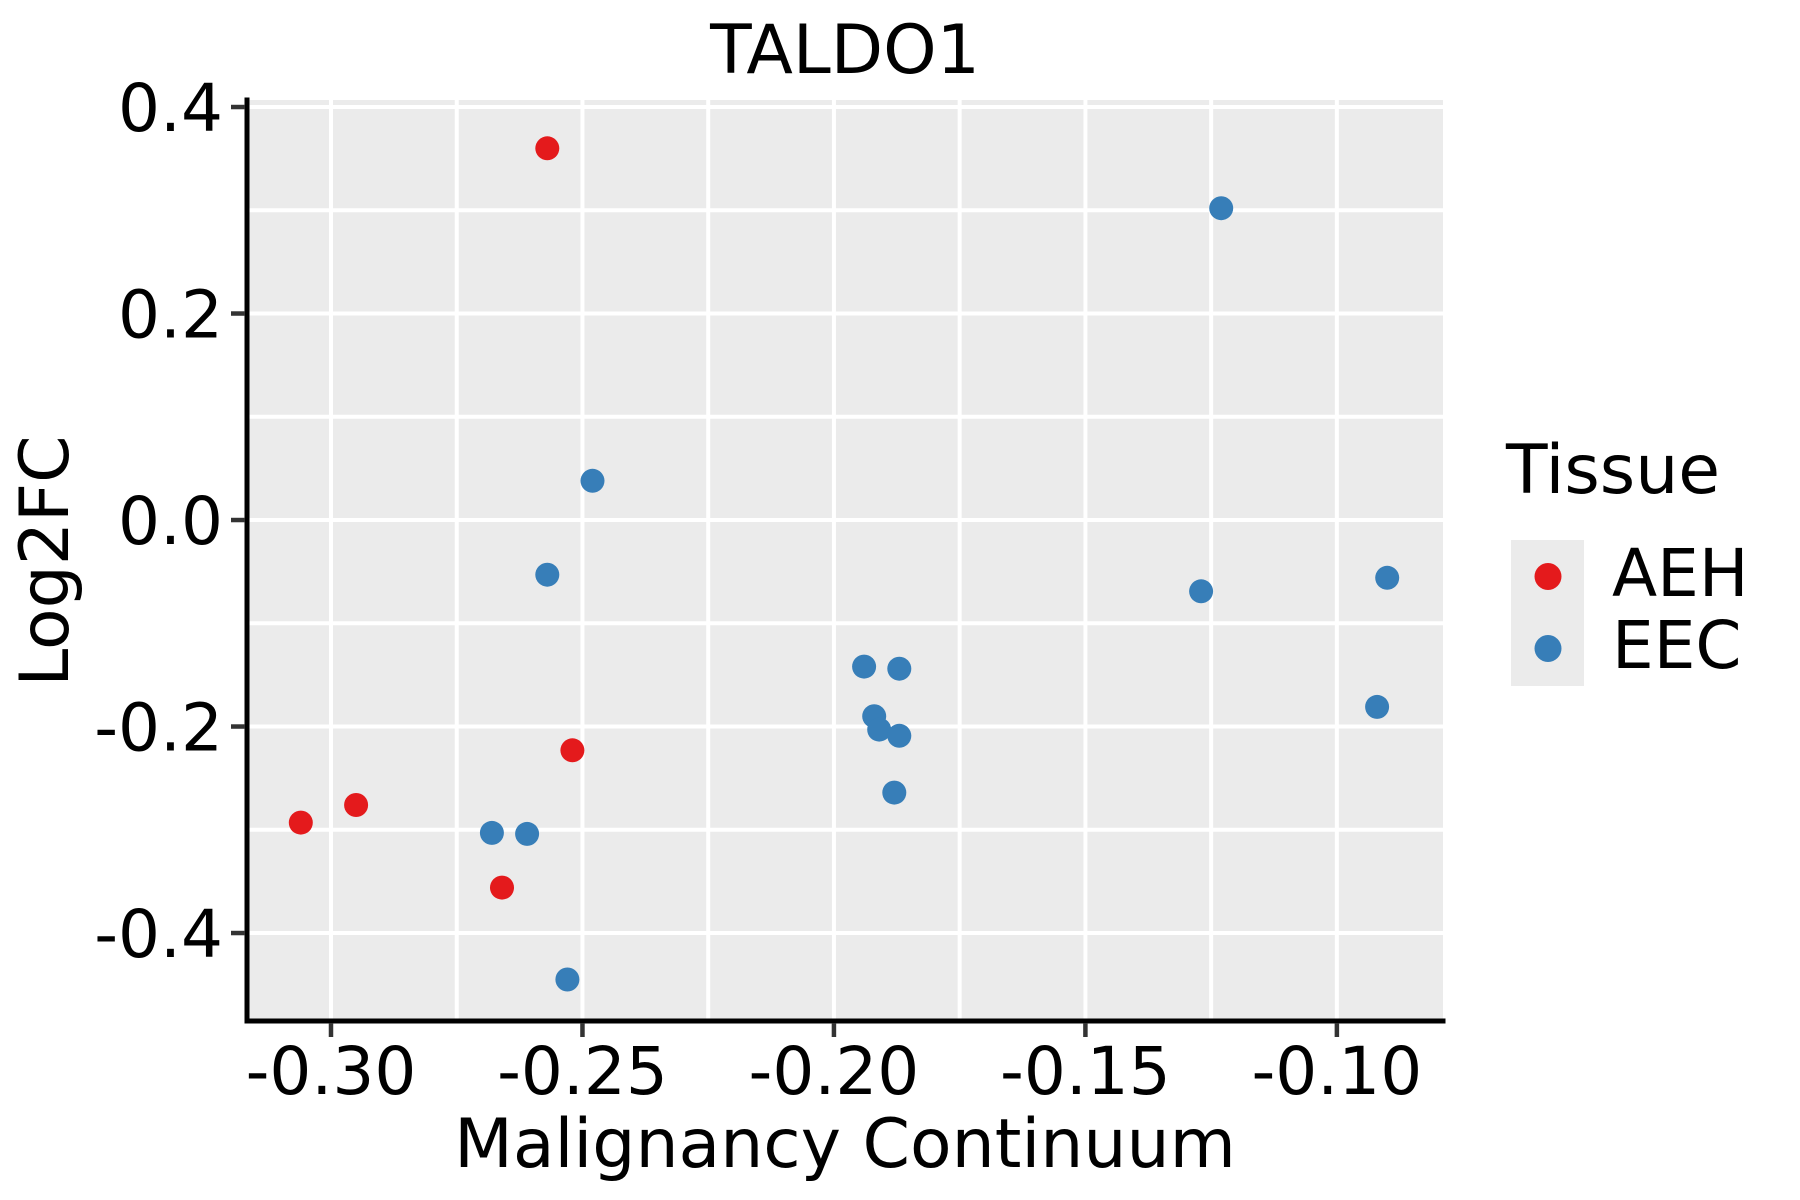 This screenshot has width=1800, height=1200. What do you see at coordinates (1085, 1071) in the screenshot?
I see `x-tick-label: -0.15` at bounding box center [1085, 1071].